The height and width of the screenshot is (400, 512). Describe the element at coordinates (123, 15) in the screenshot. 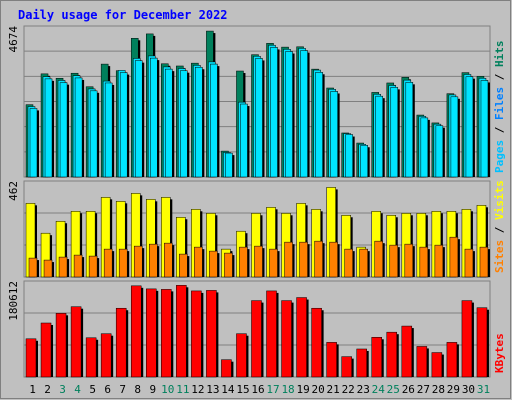

I see `chart-title: Daily usage for December 2022` at that location.